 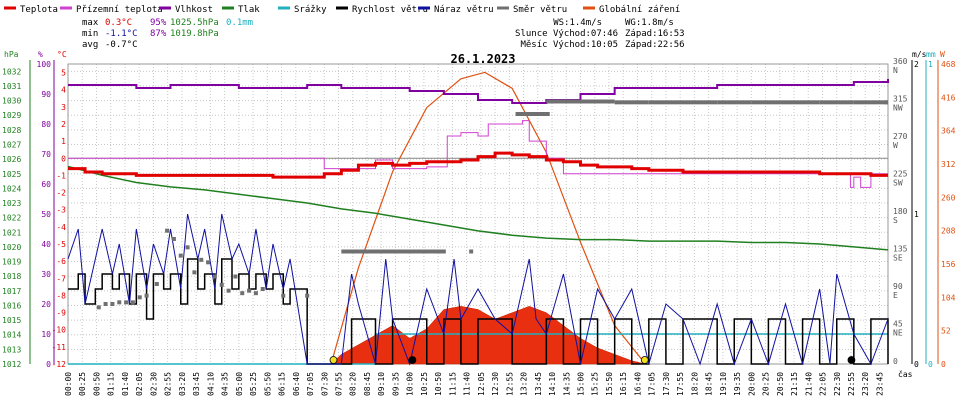 What do you see at coordinates (59, 364) in the screenshot?
I see `temp-tick: -12` at bounding box center [59, 364].